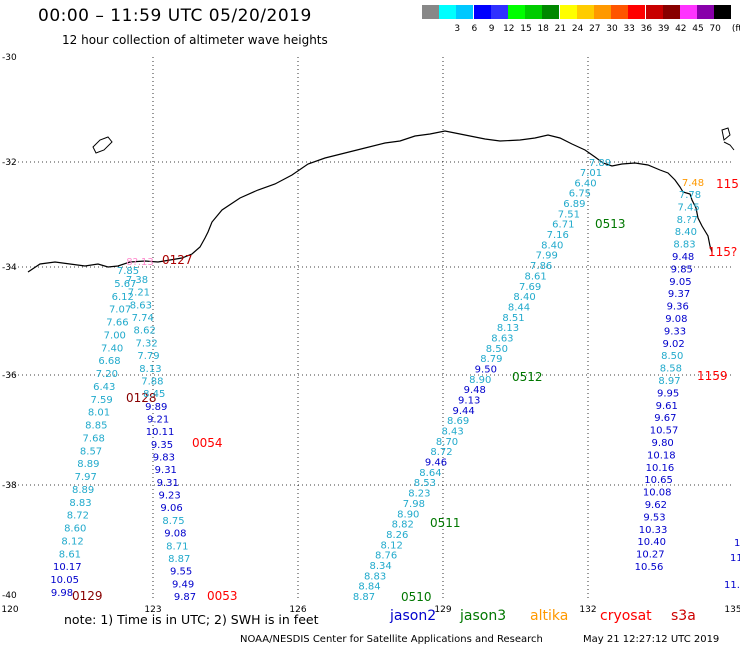 The image size is (740, 650). I want to click on pass-time-label: 0511, so click(445, 523).